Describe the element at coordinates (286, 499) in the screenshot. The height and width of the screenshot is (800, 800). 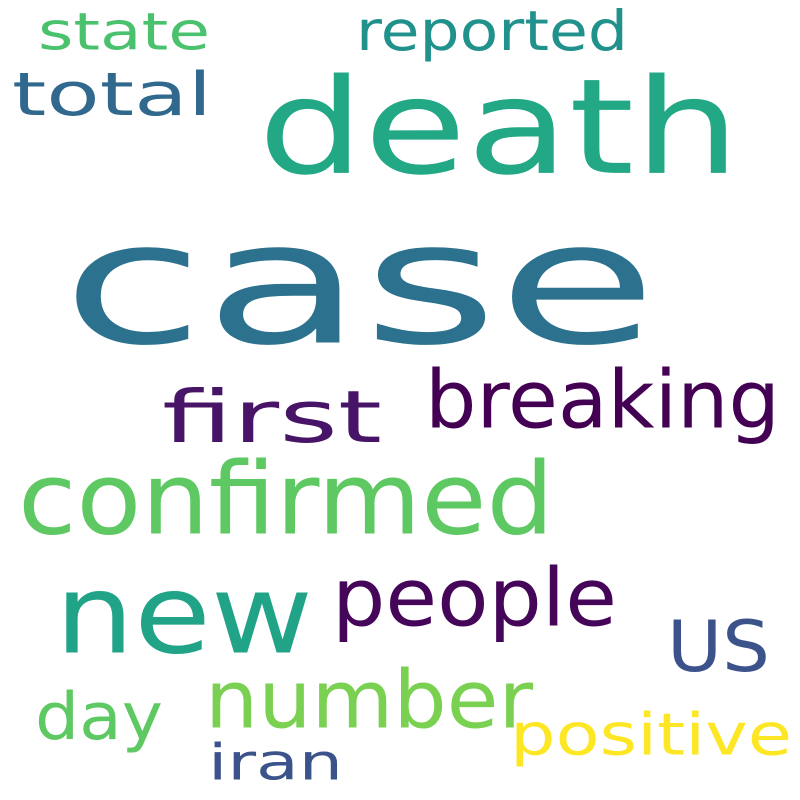
I see `word-confirmed: confirmed` at that location.